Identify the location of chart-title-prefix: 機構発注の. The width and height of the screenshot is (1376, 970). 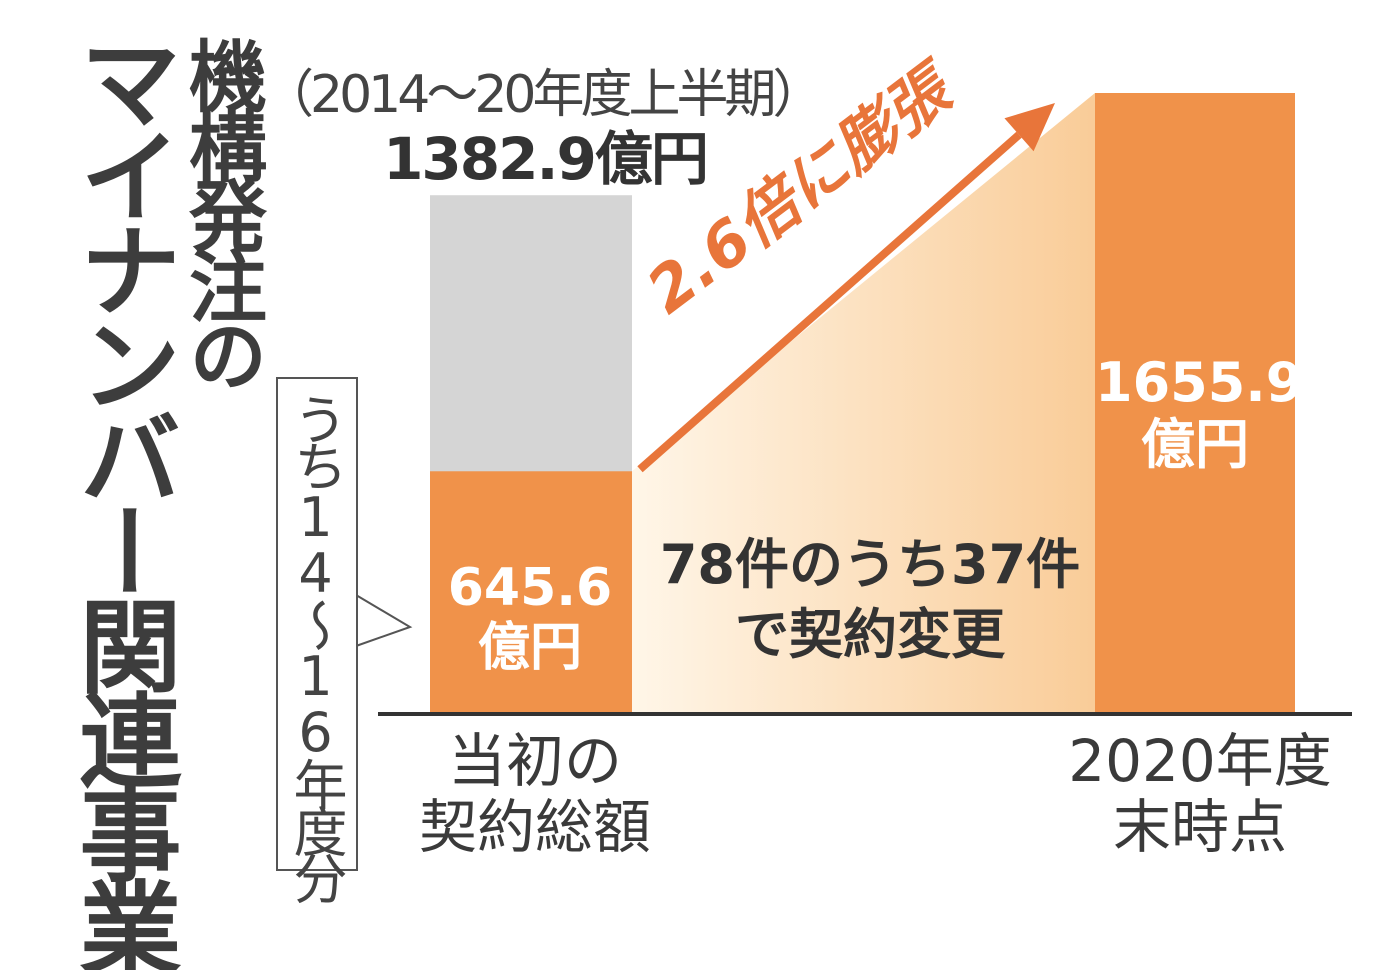
(221, 211).